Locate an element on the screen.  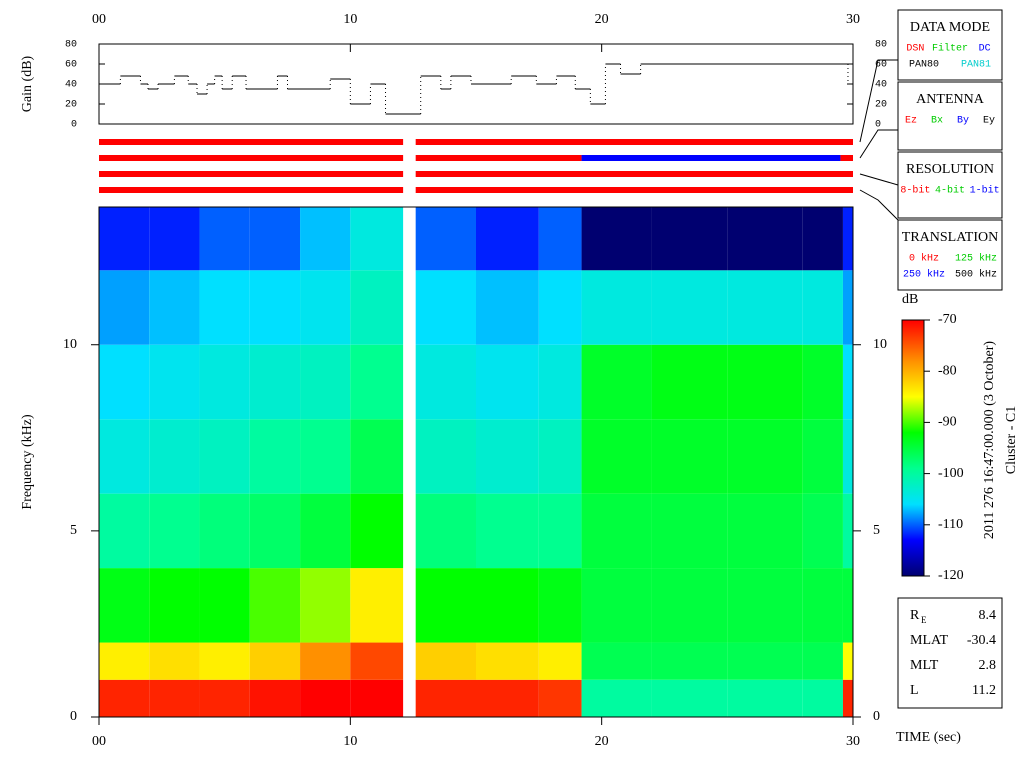
info-label: L is located at coordinates (914, 690).